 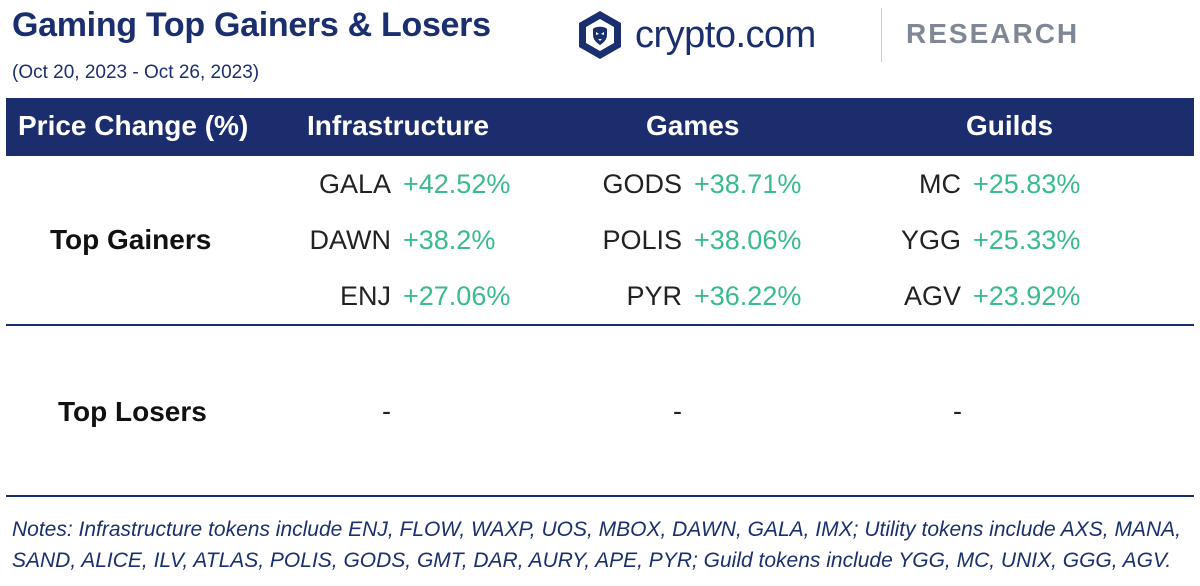 I want to click on price-change: +38.2%, so click(x=449, y=240).